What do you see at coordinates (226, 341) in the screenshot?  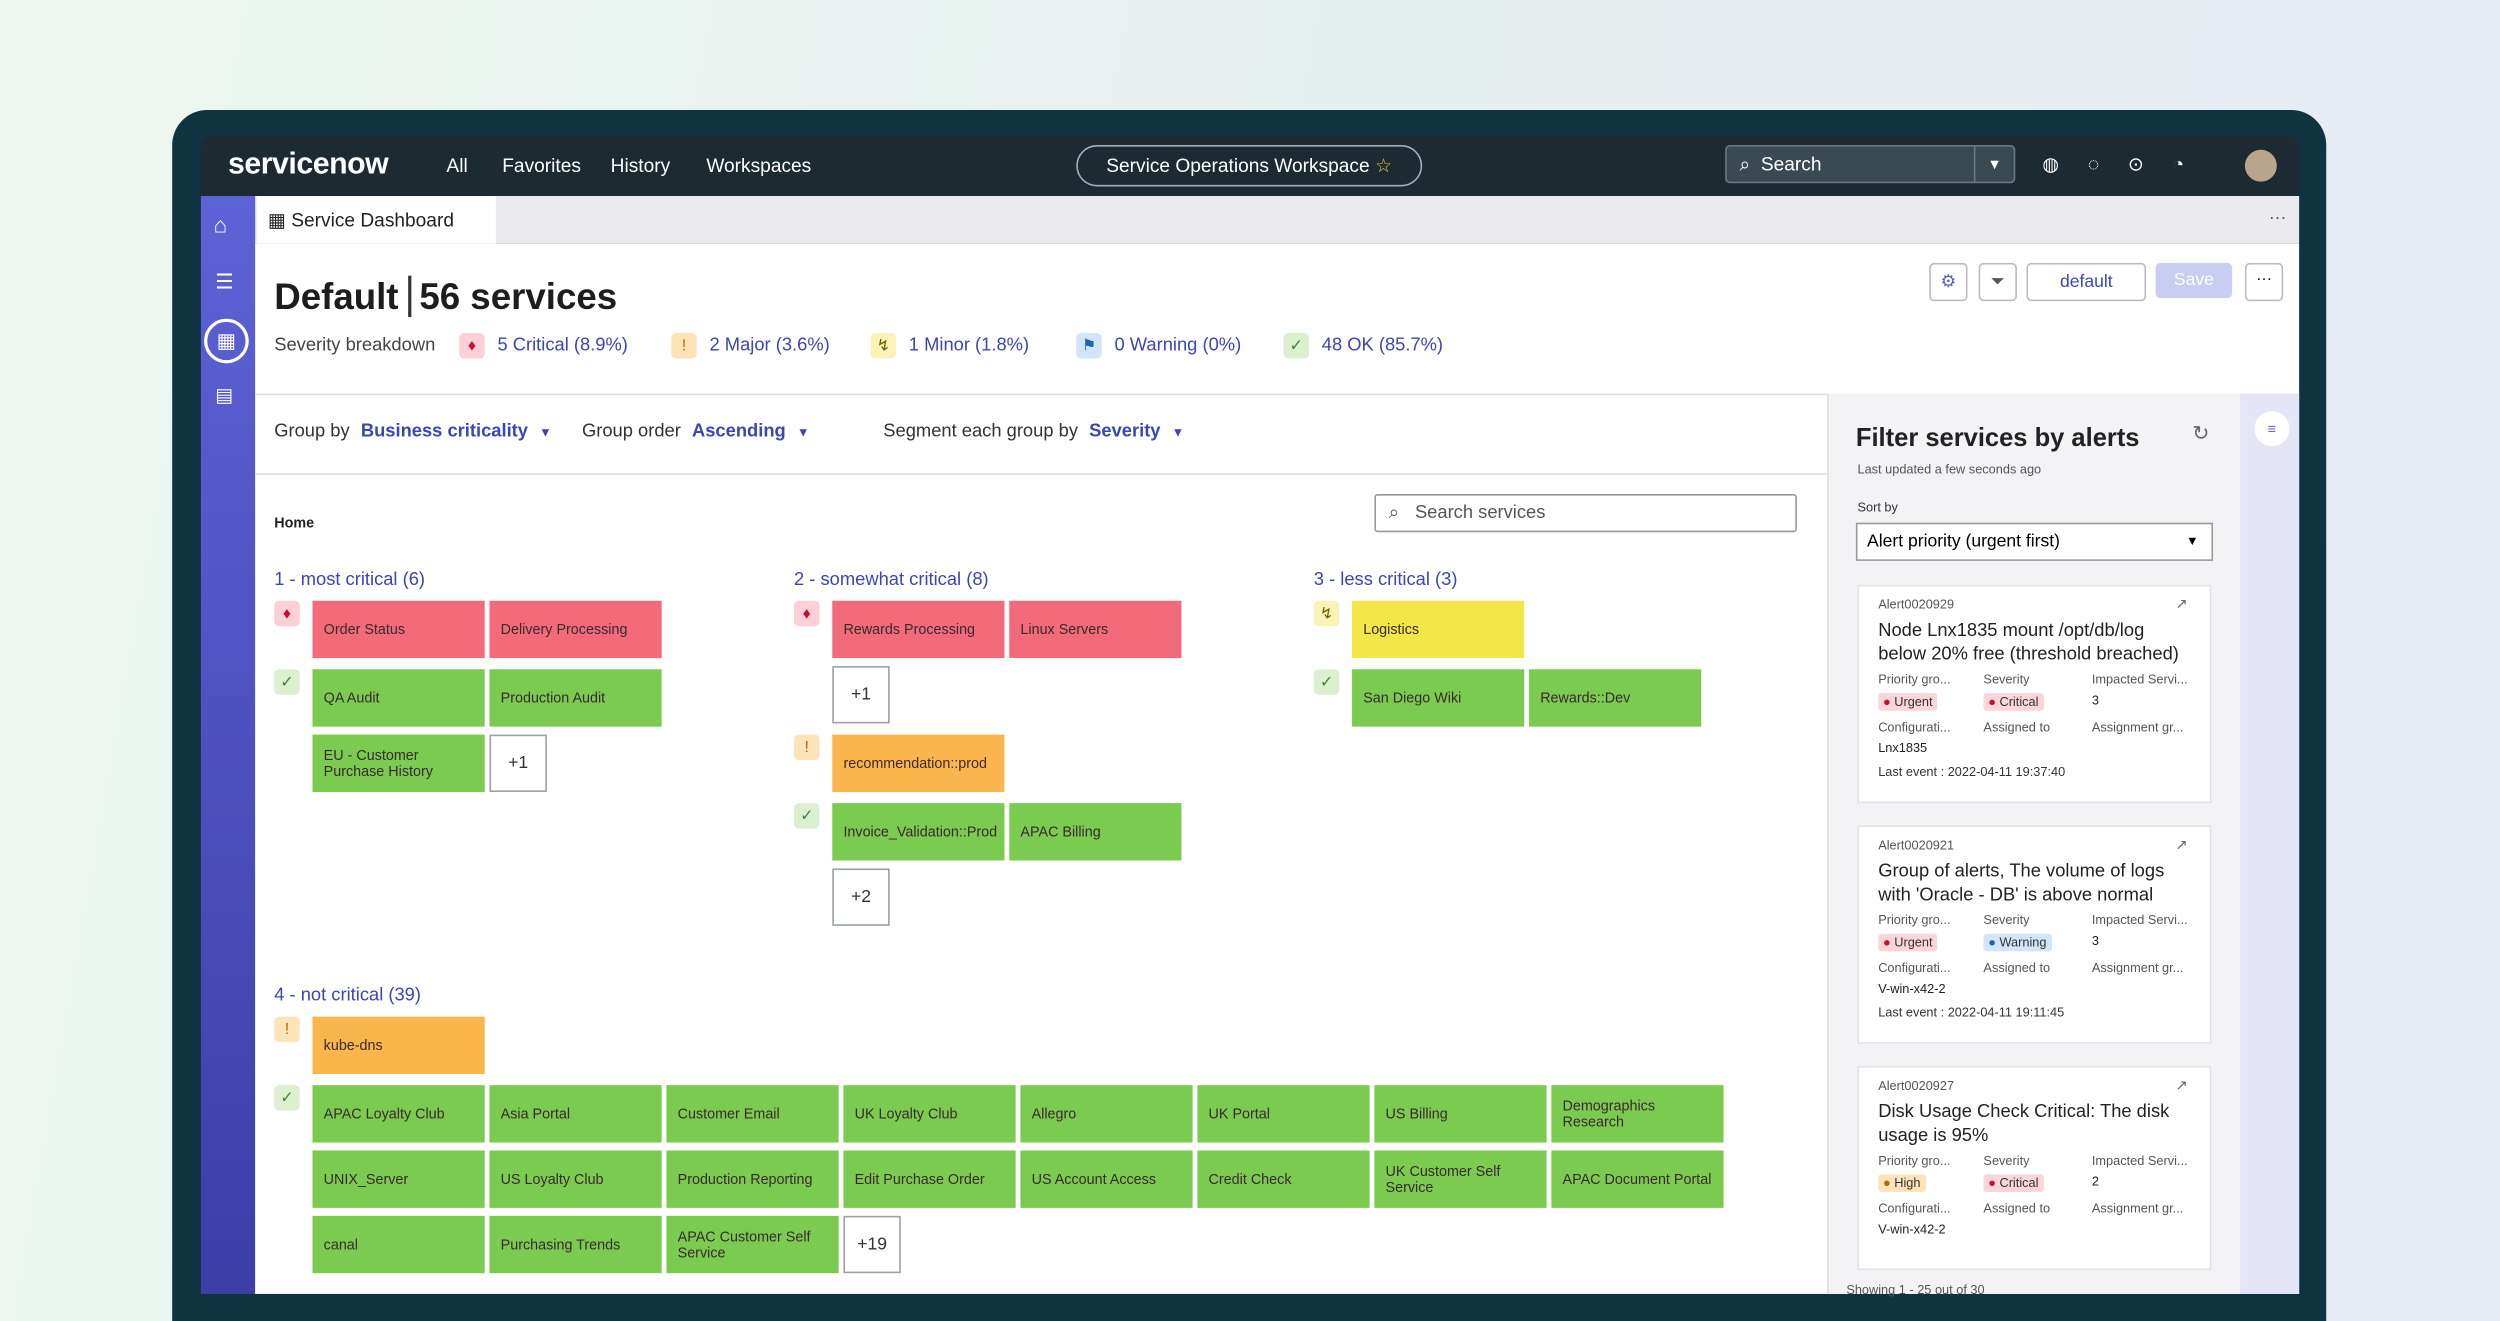 I see `dashboard-icon: ▦` at bounding box center [226, 341].